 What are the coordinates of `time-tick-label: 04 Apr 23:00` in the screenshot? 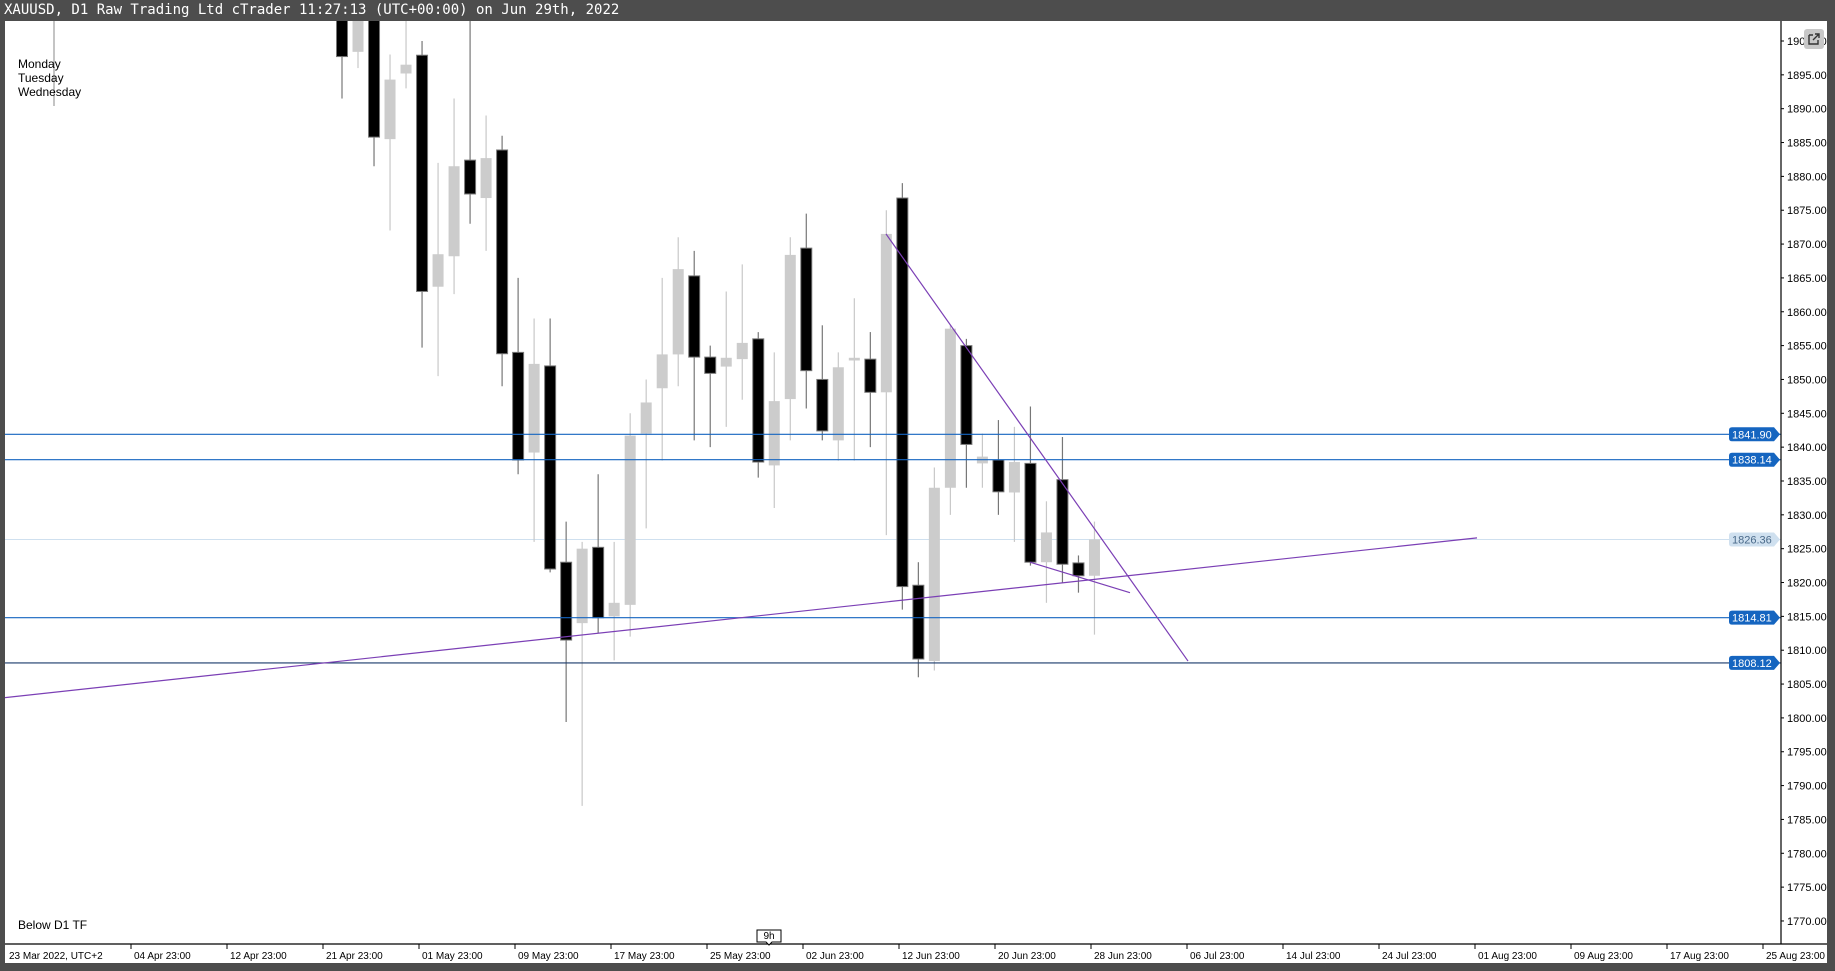 It's located at (162, 956).